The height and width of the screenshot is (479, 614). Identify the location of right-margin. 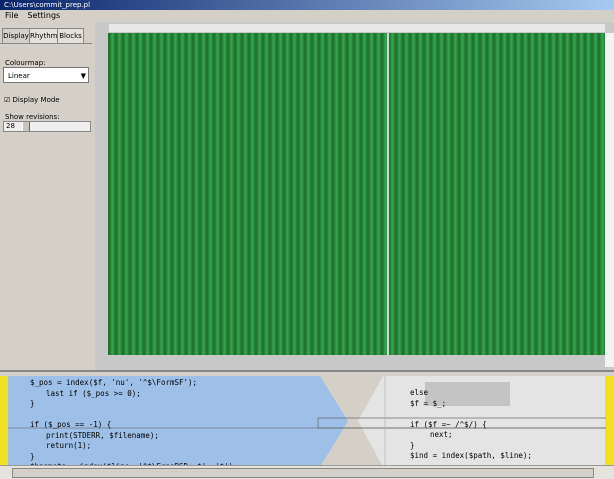
(609, 200).